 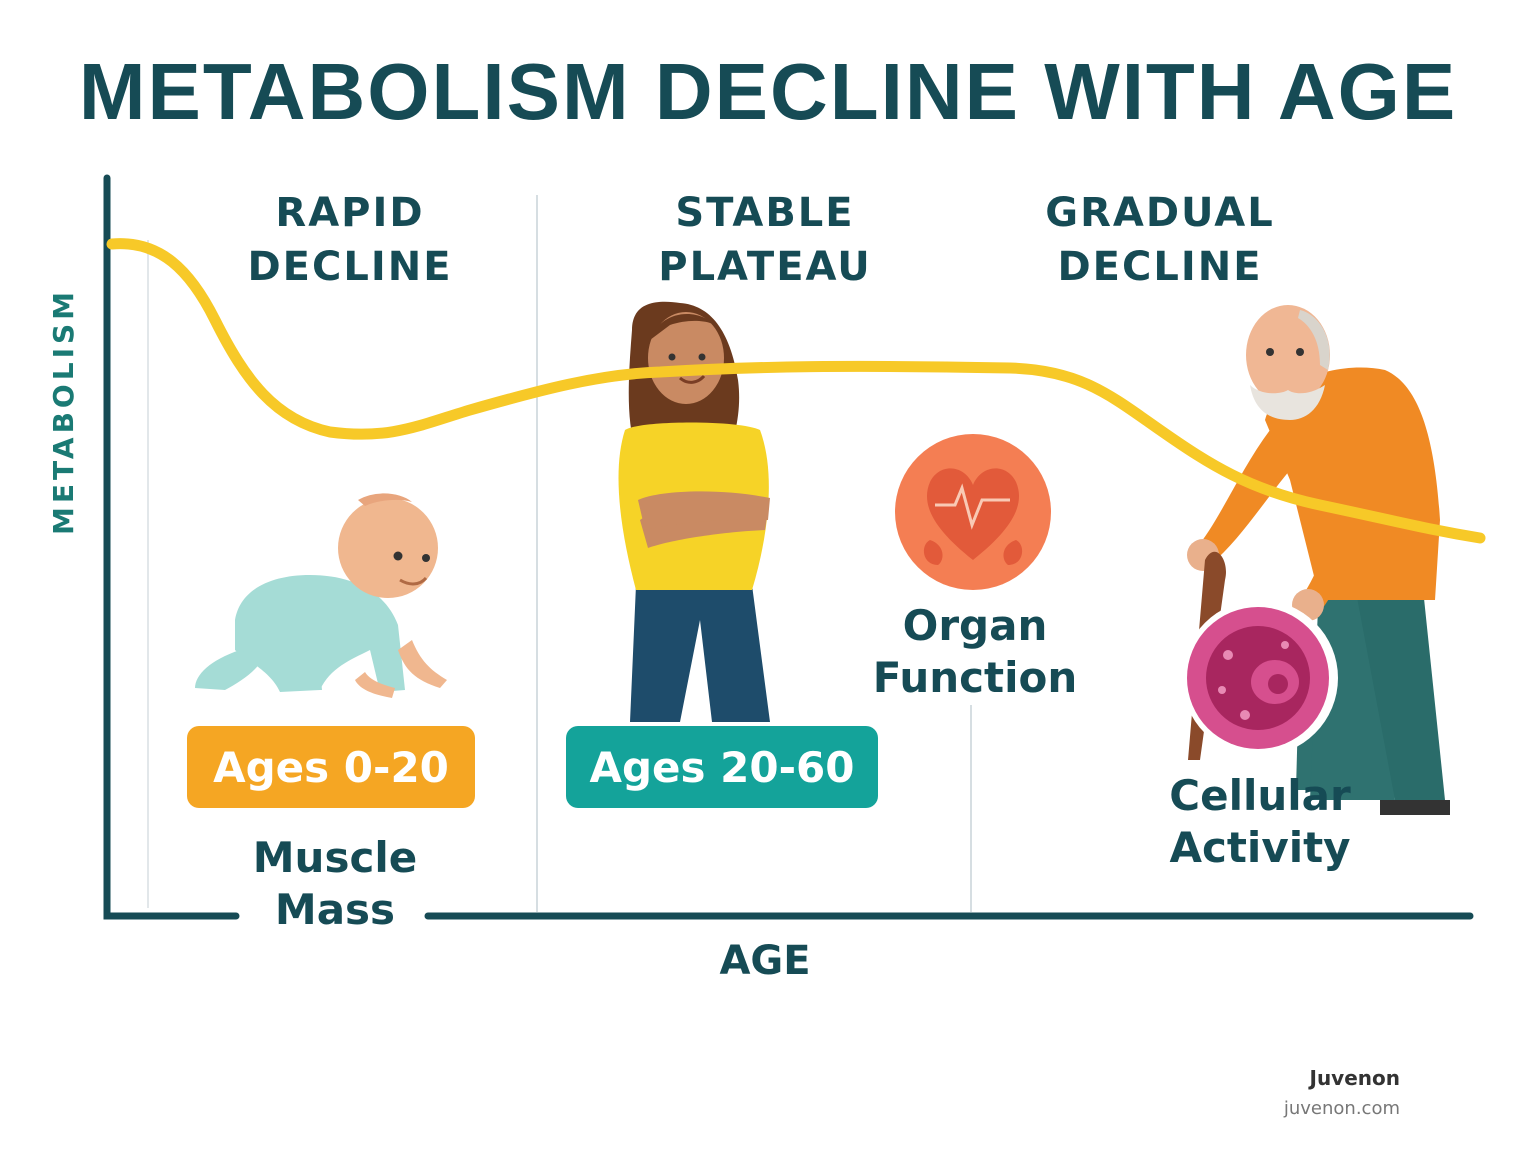 I want to click on page-title: METABOLISM DECLINE WITH AGE, so click(x=768, y=91).